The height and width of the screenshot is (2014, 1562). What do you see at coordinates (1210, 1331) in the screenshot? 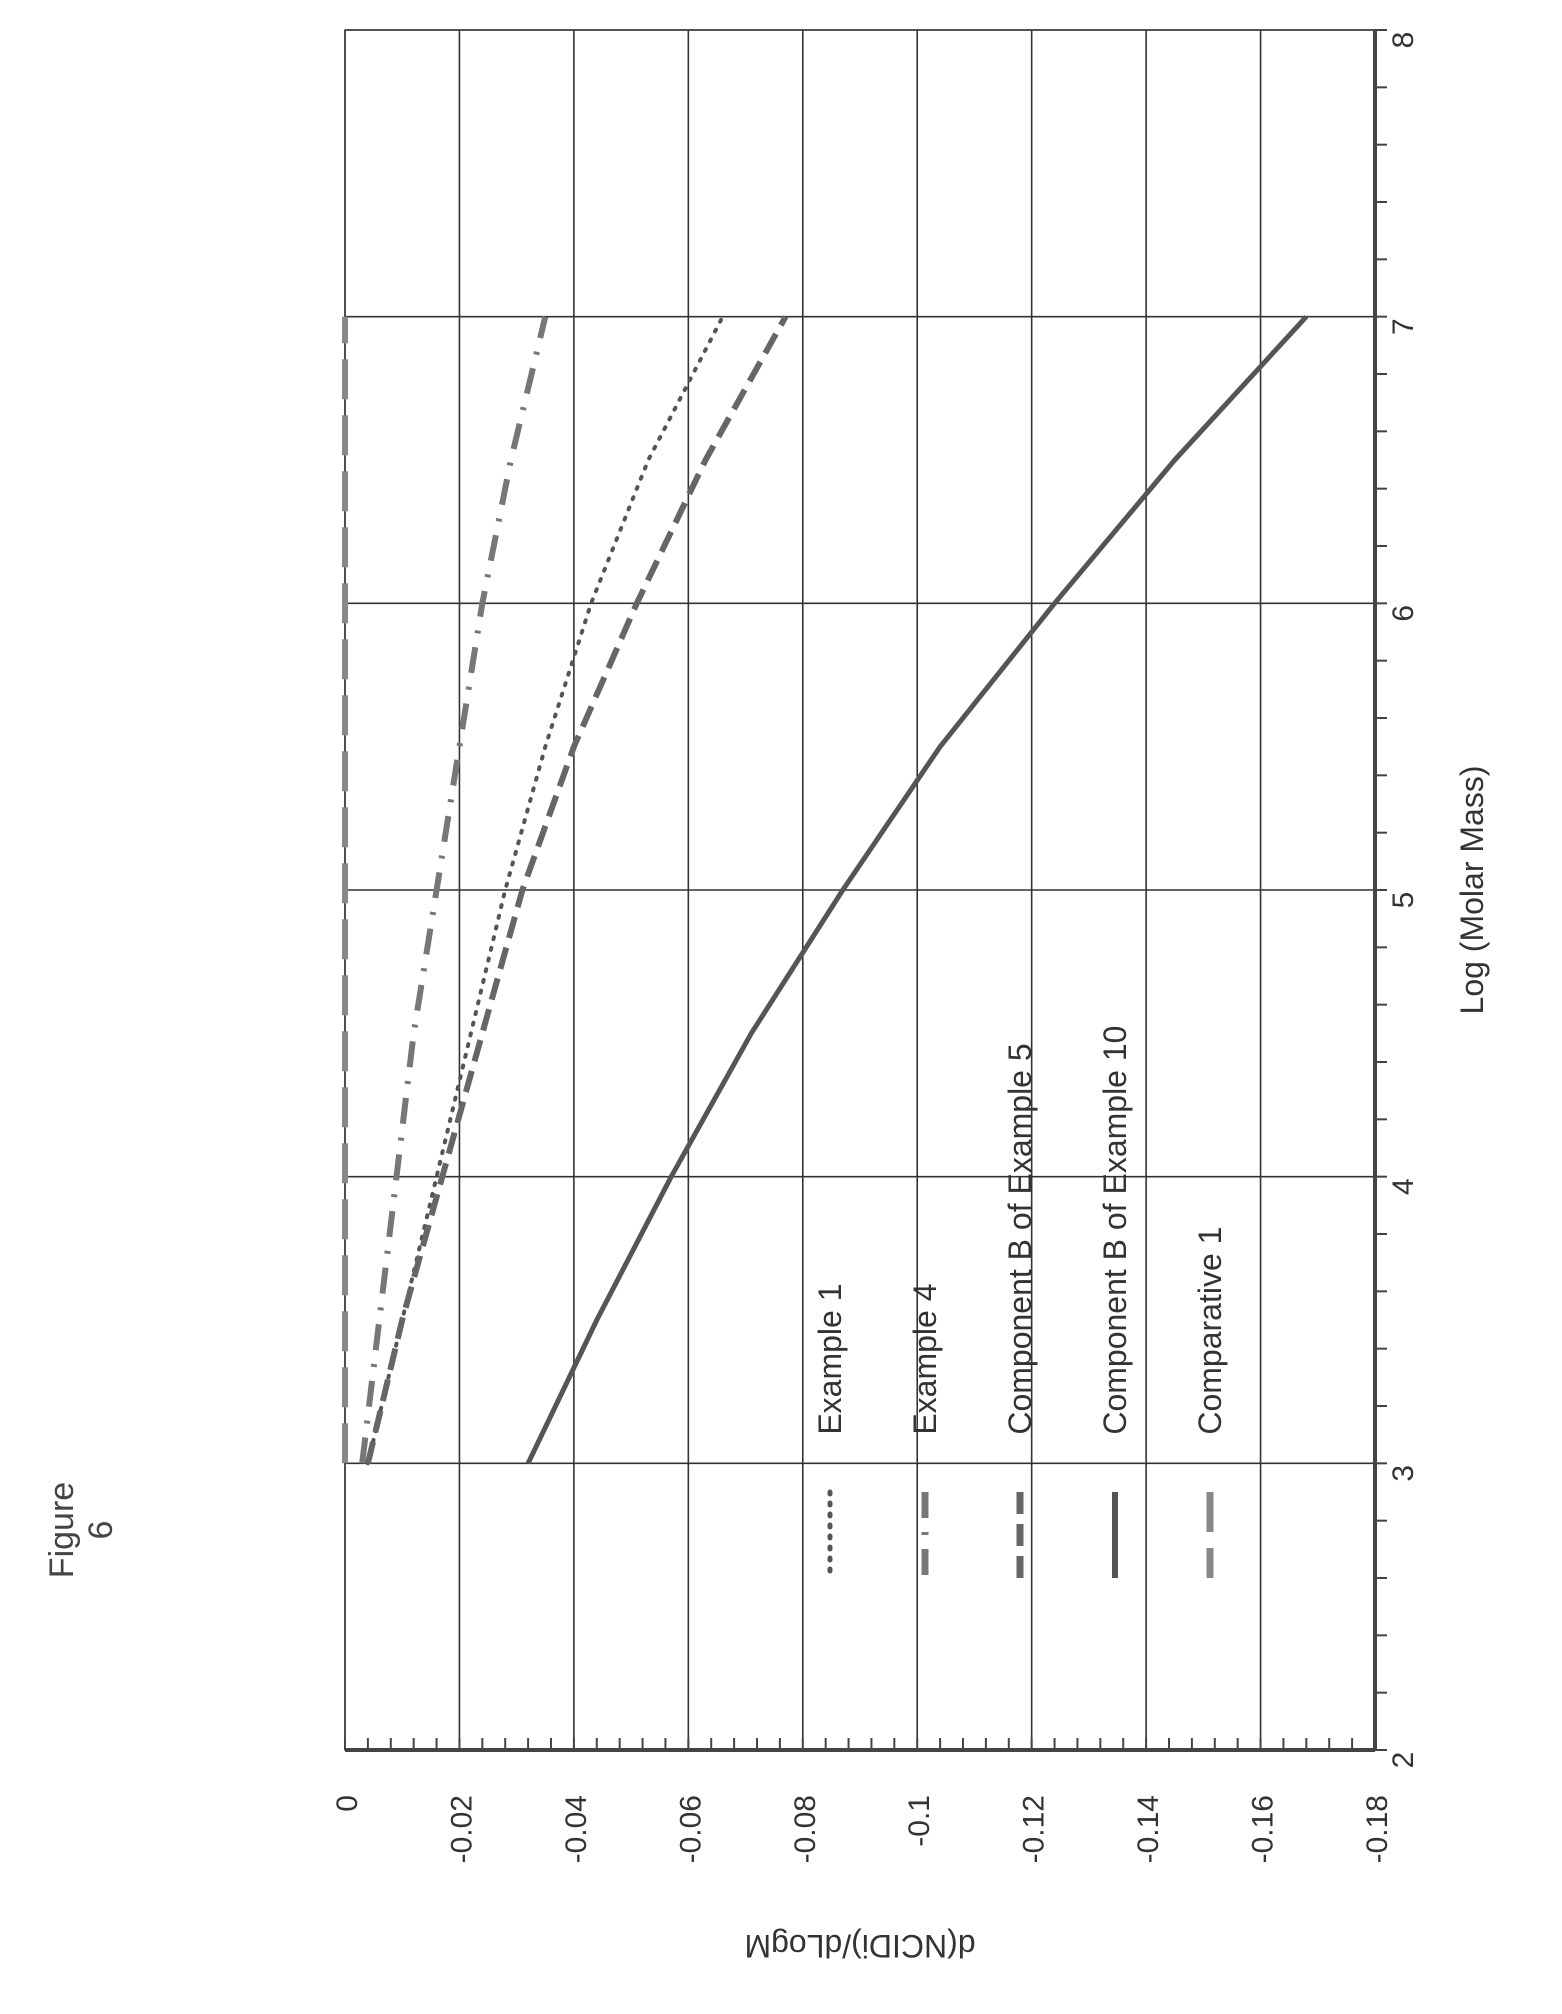
I see `legend-label: Comparative 1` at bounding box center [1210, 1331].